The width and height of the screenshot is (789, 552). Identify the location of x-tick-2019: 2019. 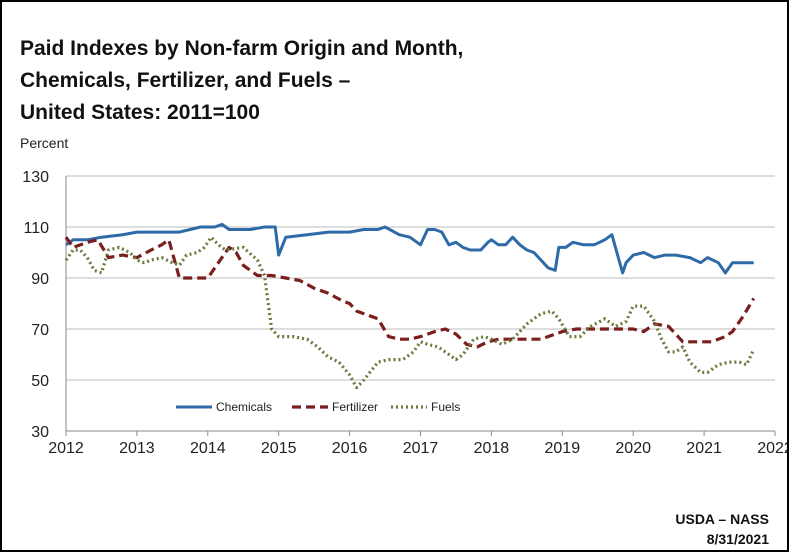
(563, 448).